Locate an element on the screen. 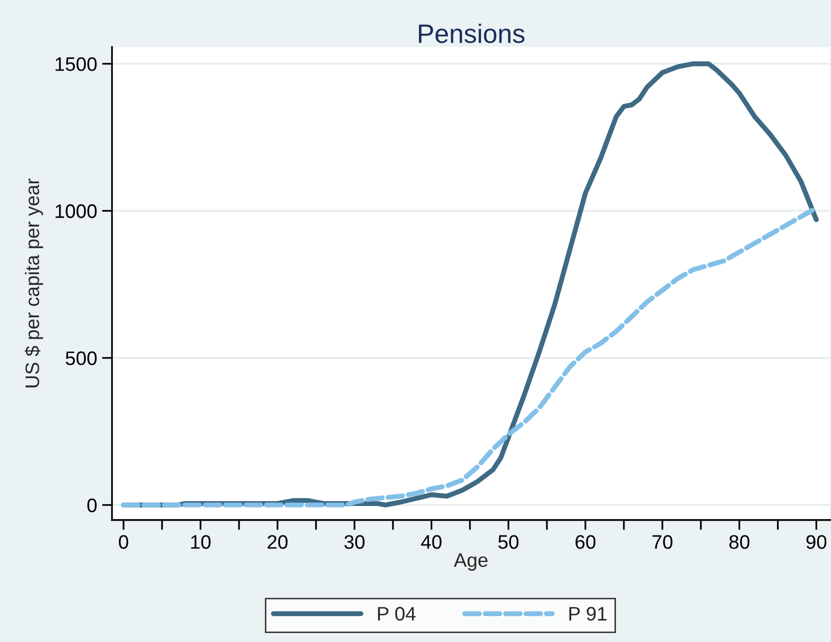 Image resolution: width=831 pixels, height=642 pixels. x-tick-label: 50 is located at coordinates (508, 542).